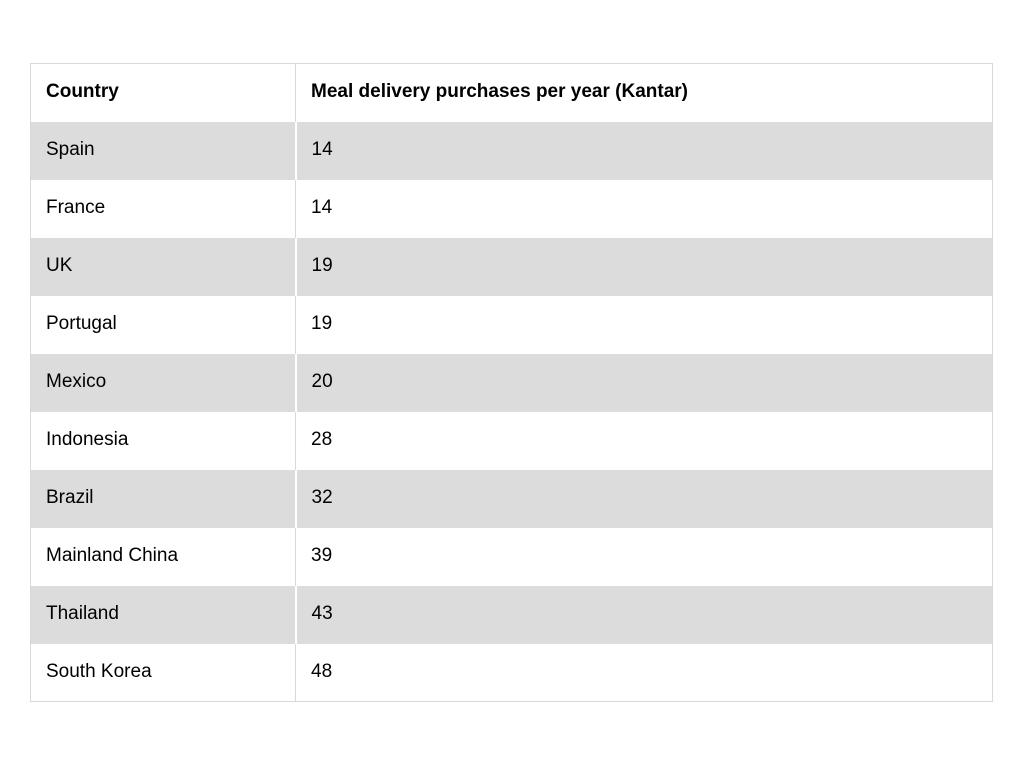  I want to click on country-cell: Brazil, so click(70, 498).